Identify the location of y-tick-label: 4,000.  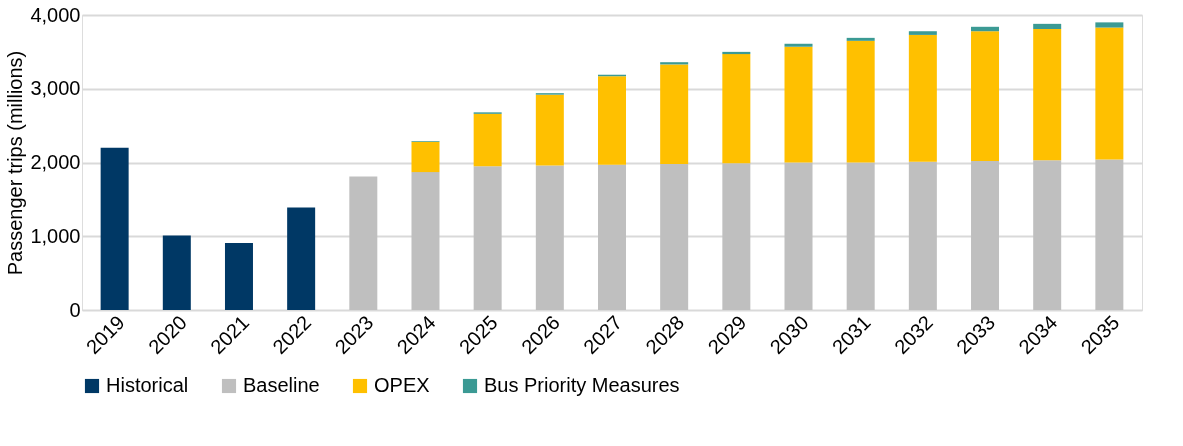
(55, 14).